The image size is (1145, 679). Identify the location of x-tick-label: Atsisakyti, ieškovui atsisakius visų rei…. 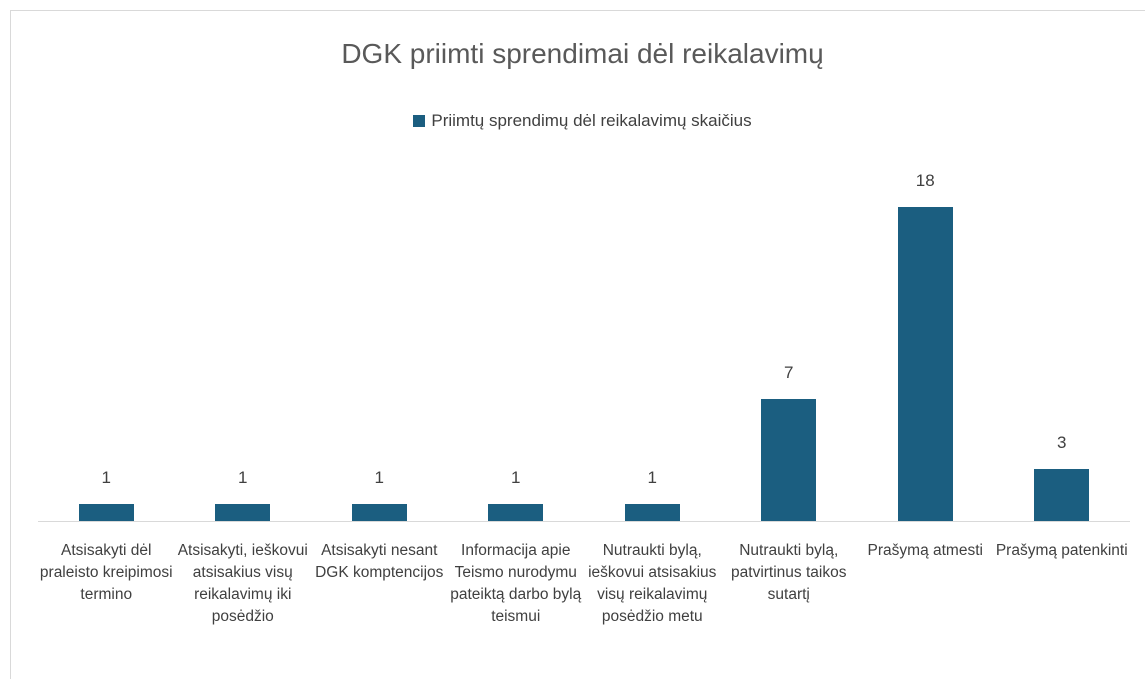
(242, 583).